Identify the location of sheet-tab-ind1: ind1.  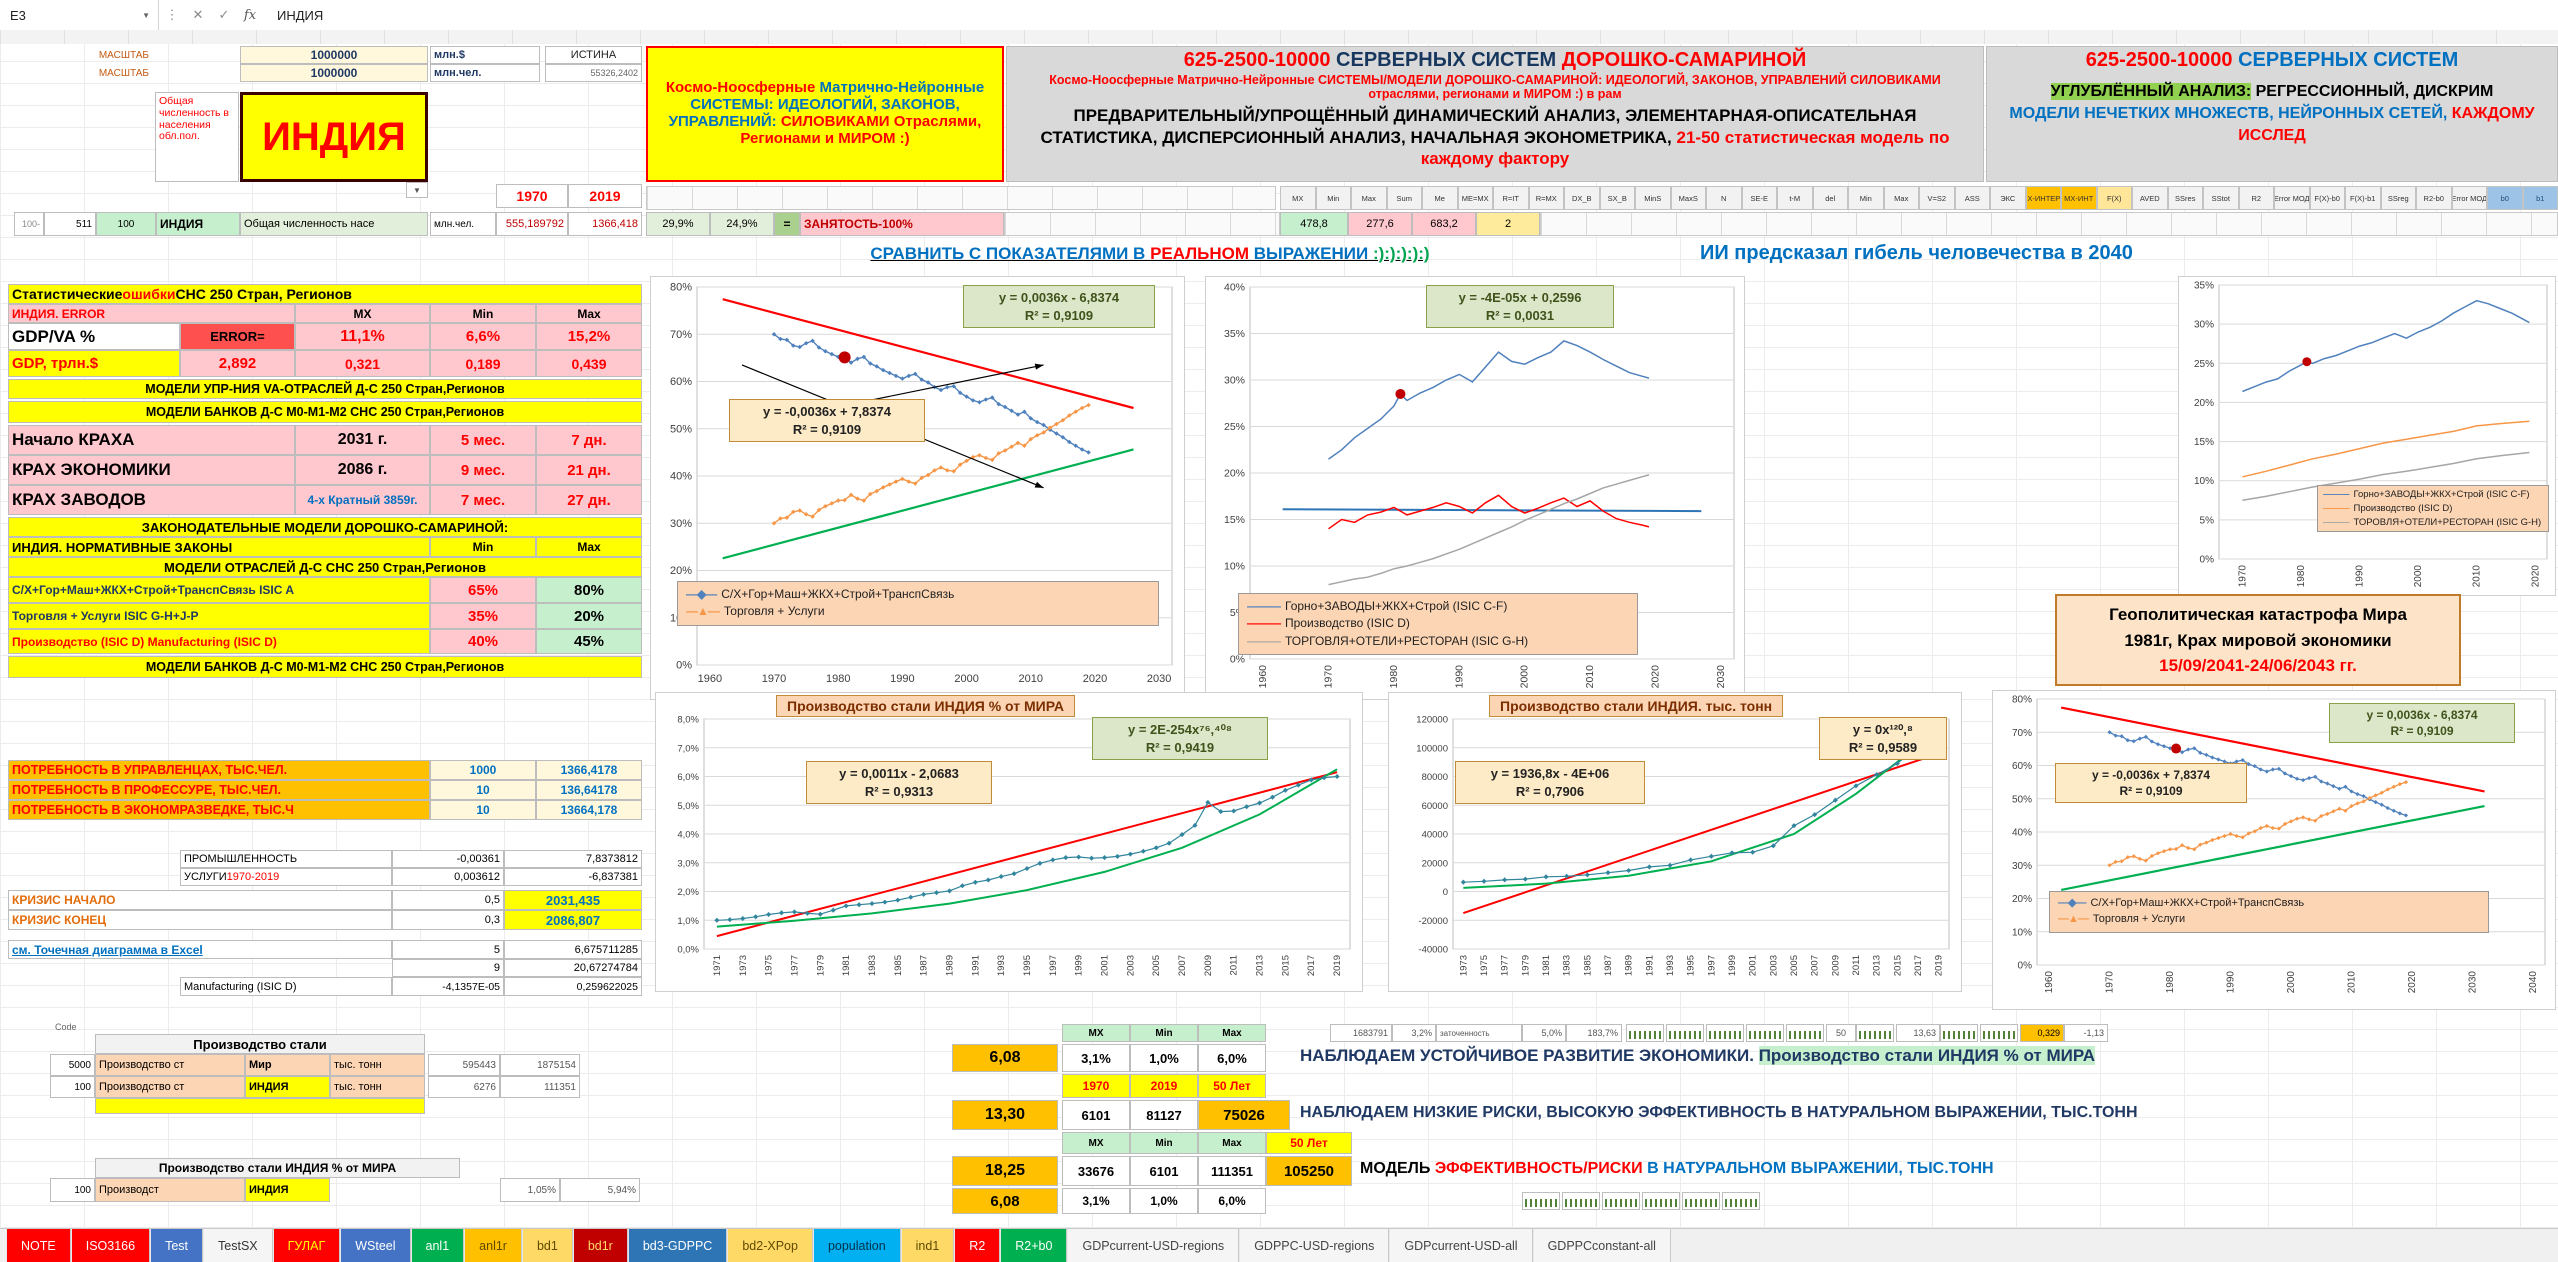
(927, 1245).